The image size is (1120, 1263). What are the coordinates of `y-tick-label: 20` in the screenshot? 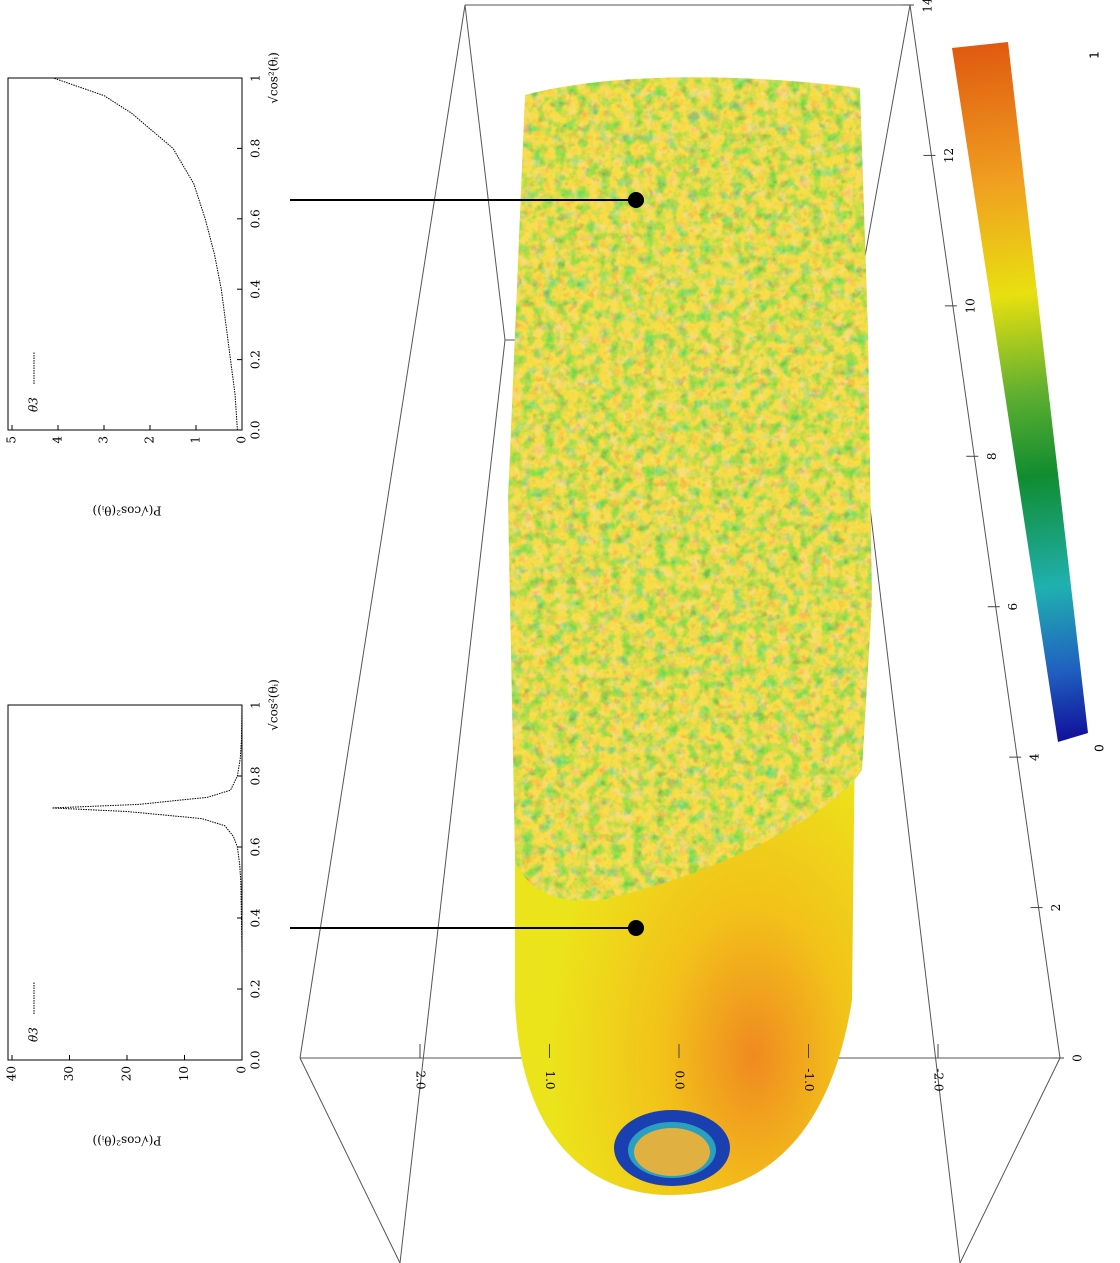 It's located at (127, 1073).